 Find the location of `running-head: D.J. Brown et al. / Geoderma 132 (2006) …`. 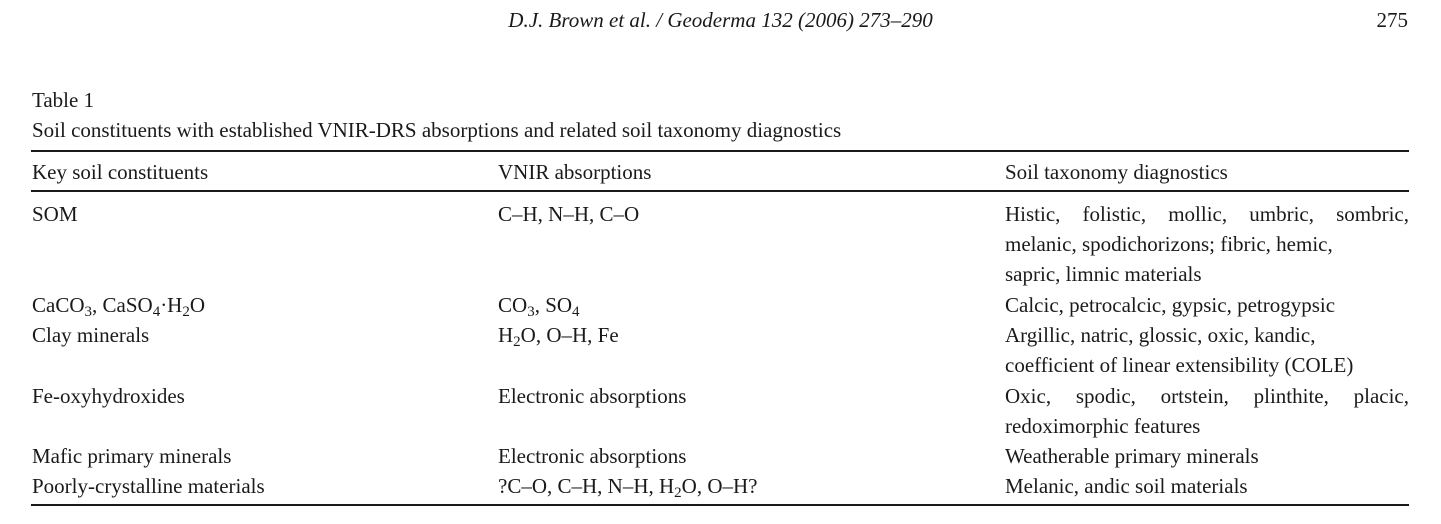

running-head: D.J. Brown et al. / Geoderma 132 (2006) … is located at coordinates (720, 20).